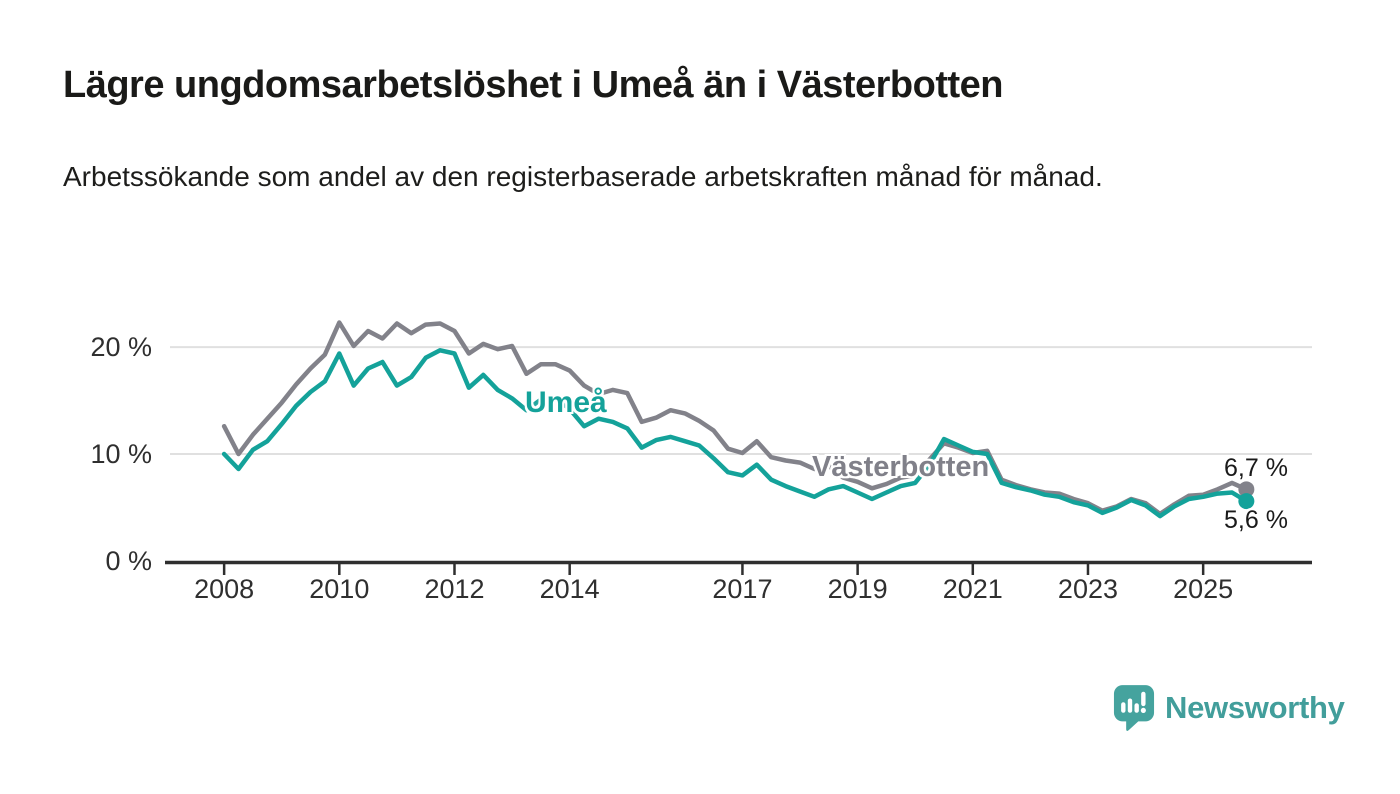  What do you see at coordinates (1246, 489) in the screenshot?
I see `end-dot-Västerbotten` at bounding box center [1246, 489].